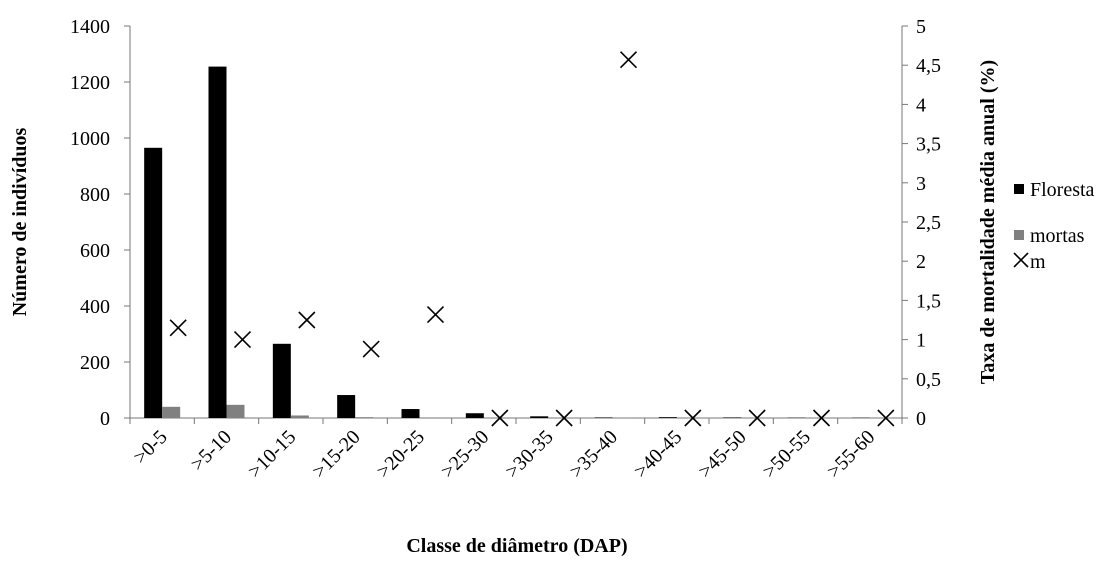 The width and height of the screenshot is (1118, 563). Describe the element at coordinates (1057, 236) in the screenshot. I see `legend-label-mortas: mortas` at that location.